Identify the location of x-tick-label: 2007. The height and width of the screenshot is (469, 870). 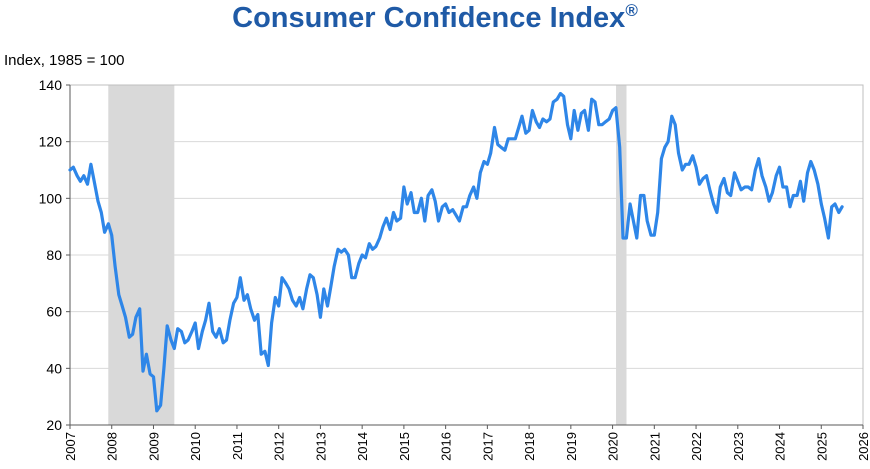
(70, 446).